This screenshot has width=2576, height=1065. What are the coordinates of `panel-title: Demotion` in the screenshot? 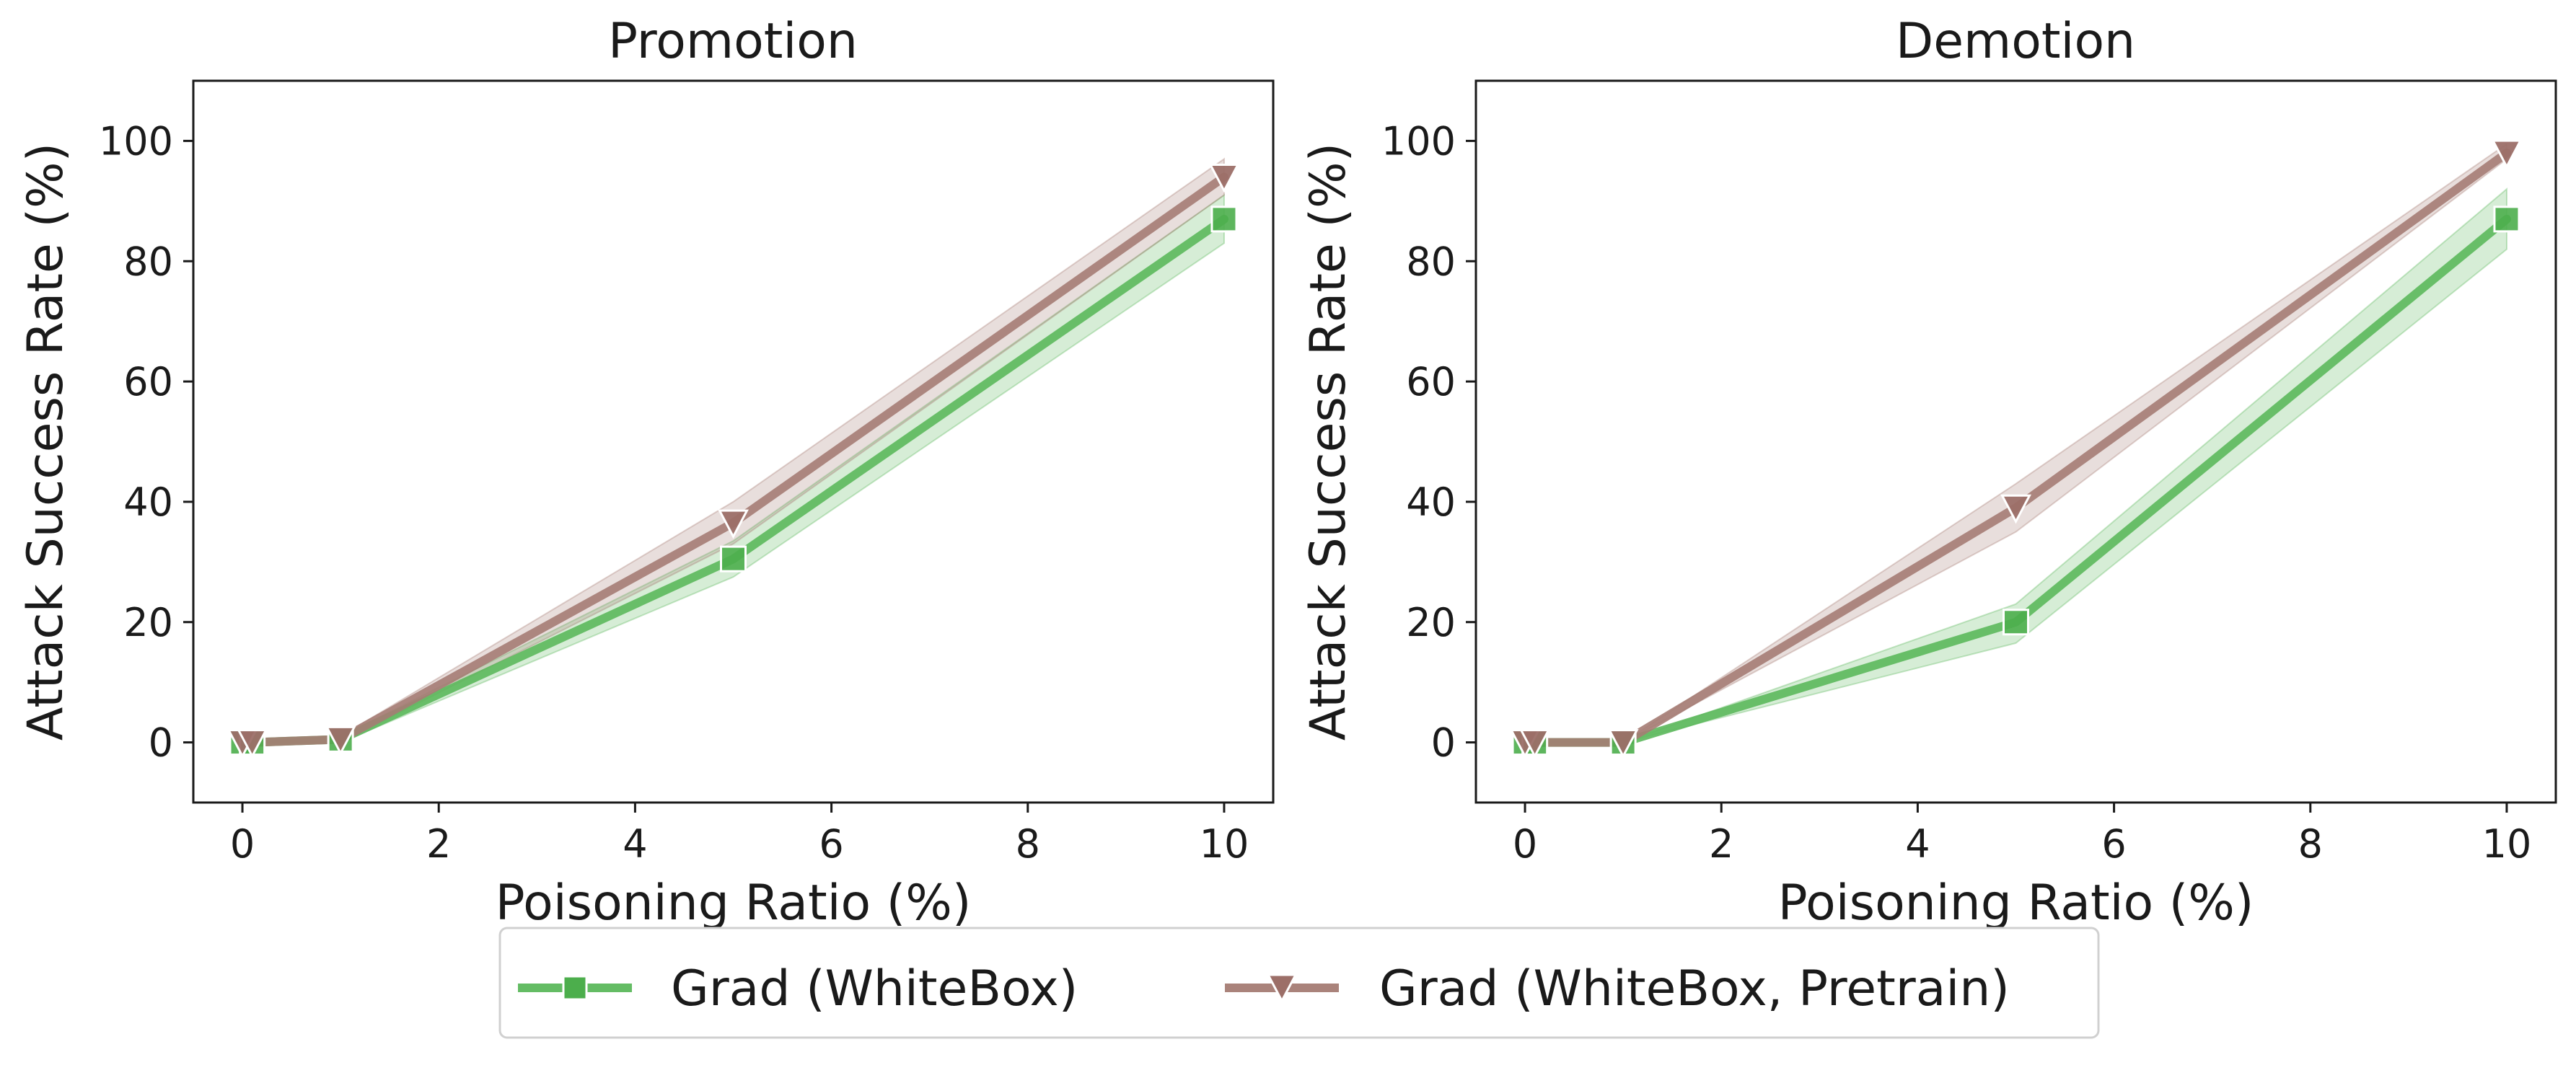 It's located at (2015, 41).